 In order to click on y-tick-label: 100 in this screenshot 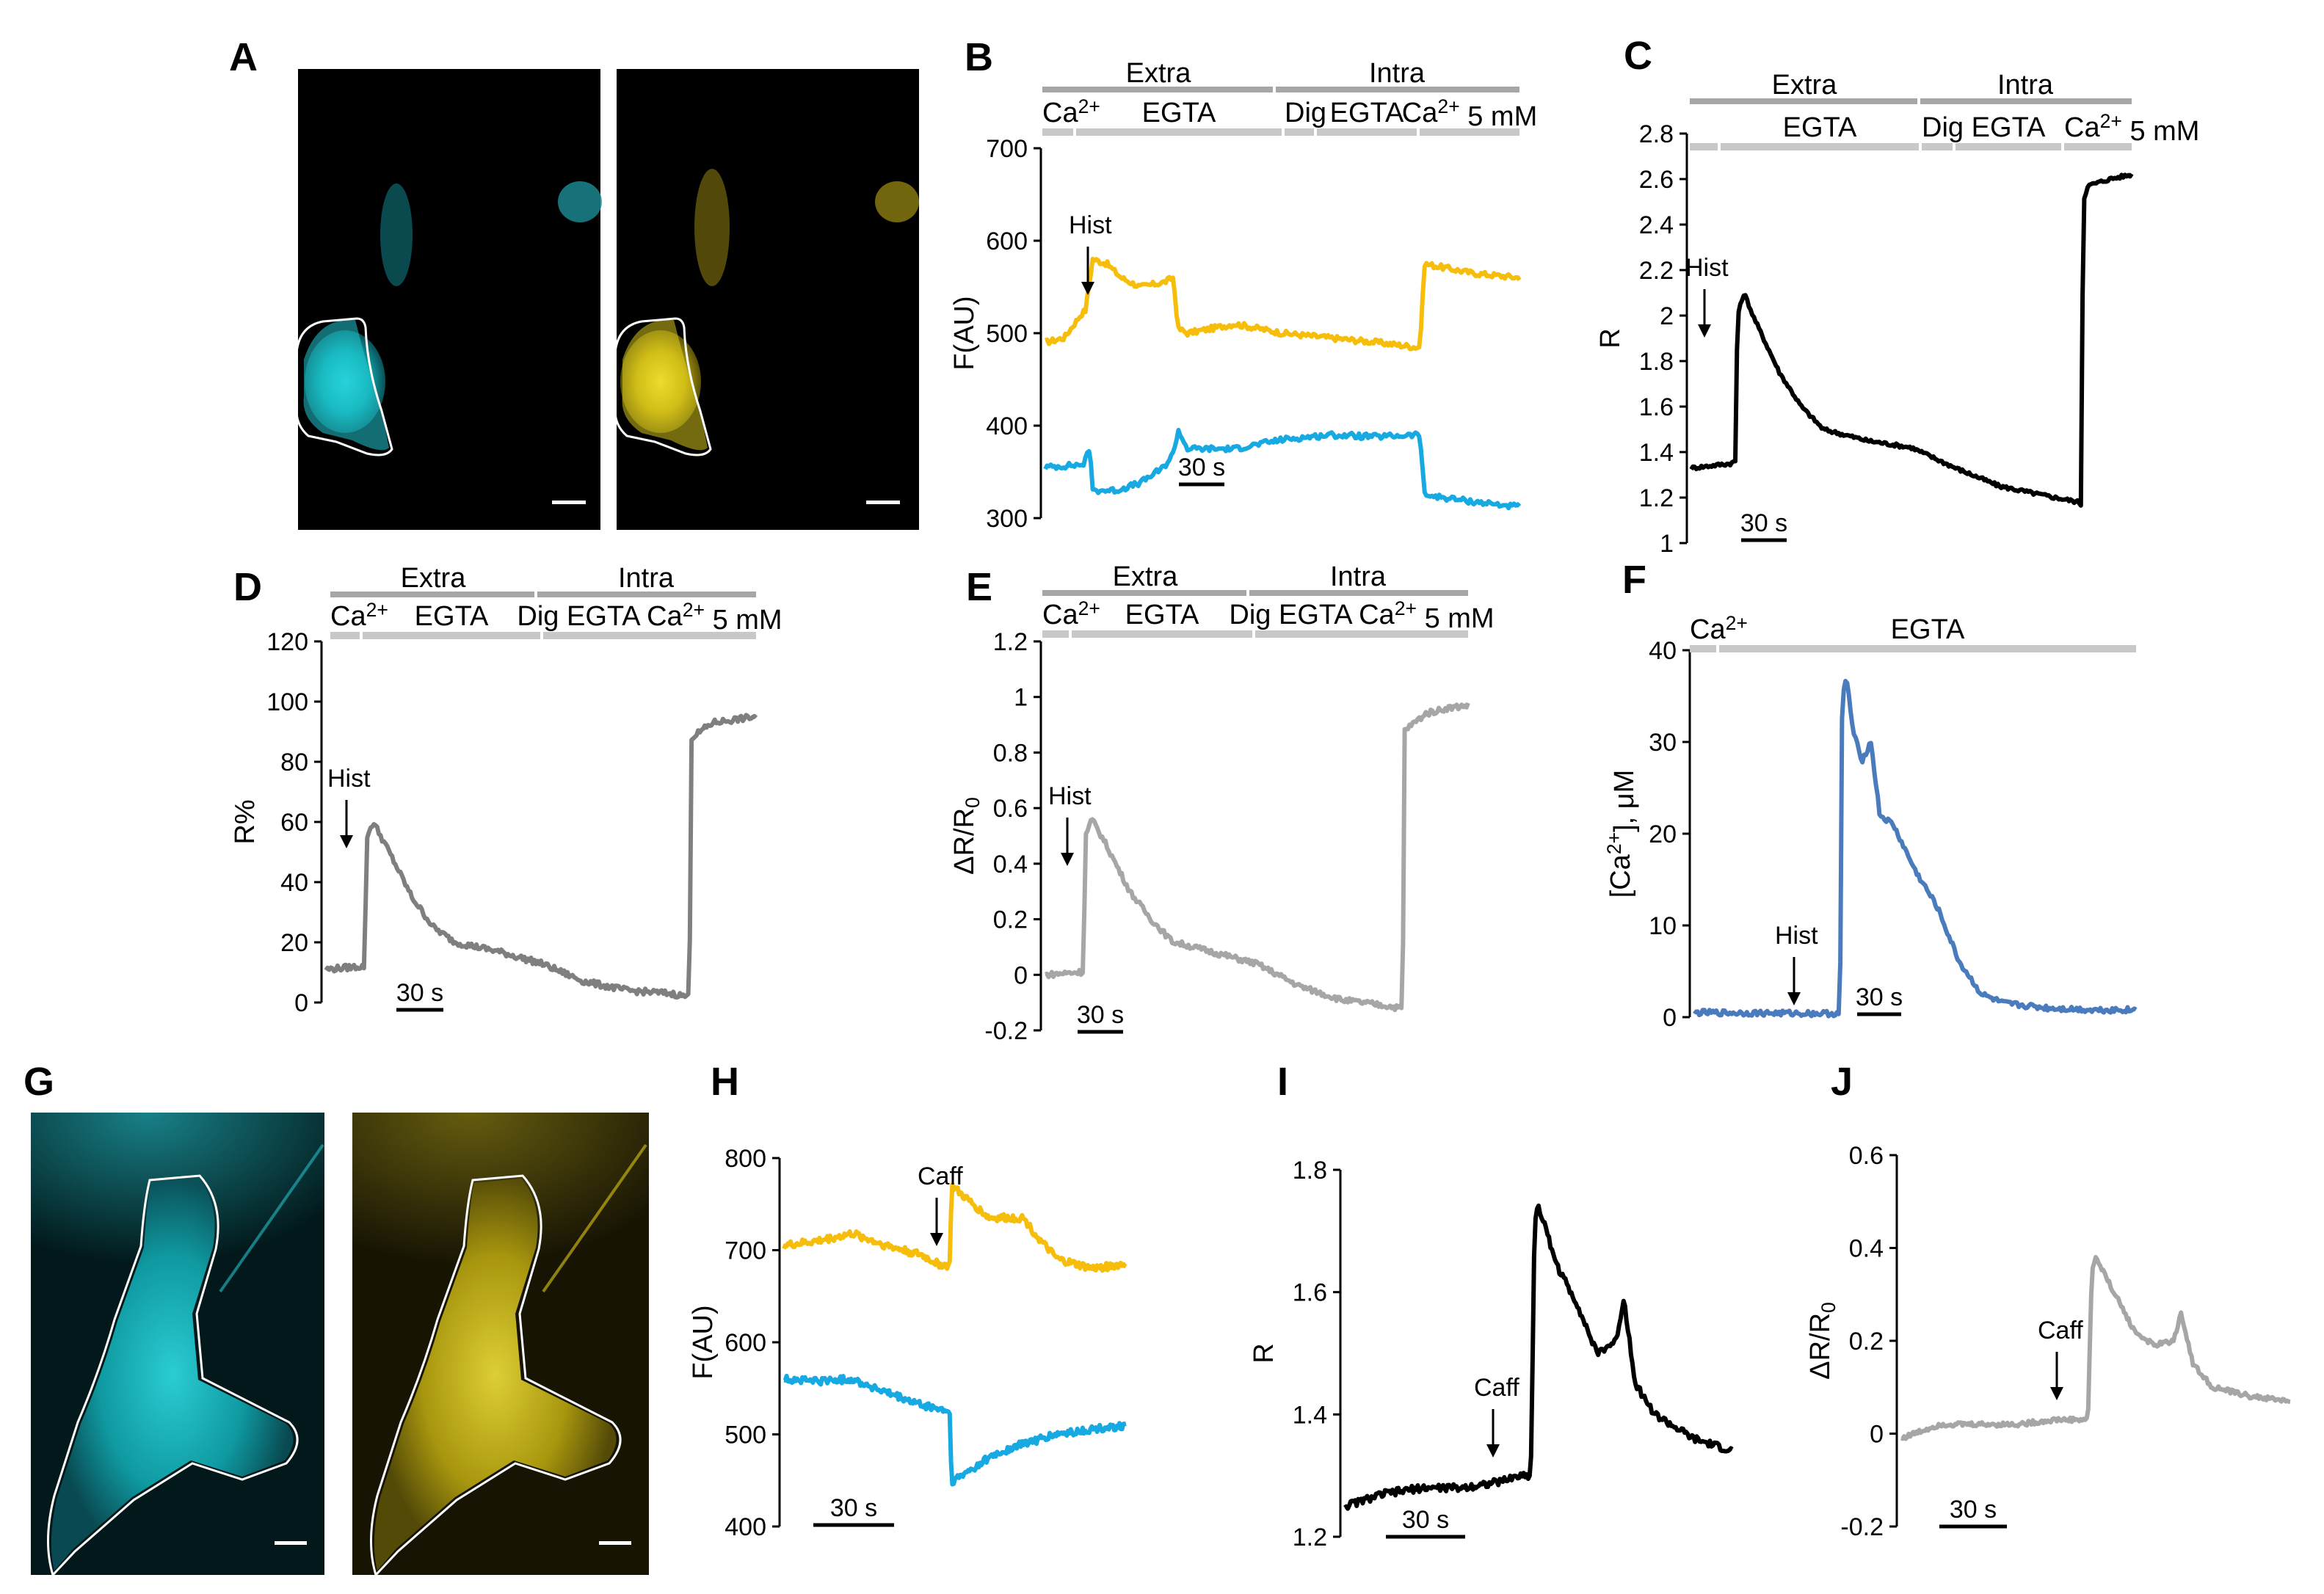, I will do `click(287, 702)`.